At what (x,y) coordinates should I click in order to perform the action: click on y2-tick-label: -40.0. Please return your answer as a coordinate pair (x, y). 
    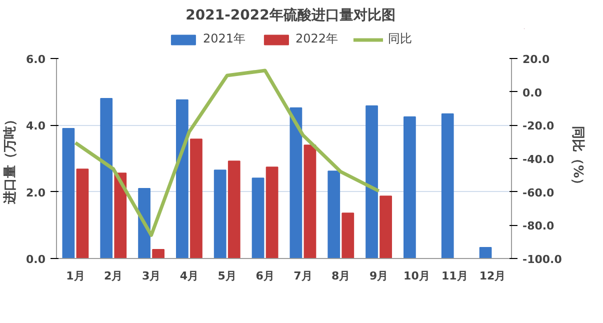
    Looking at the image, I should click on (538, 159).